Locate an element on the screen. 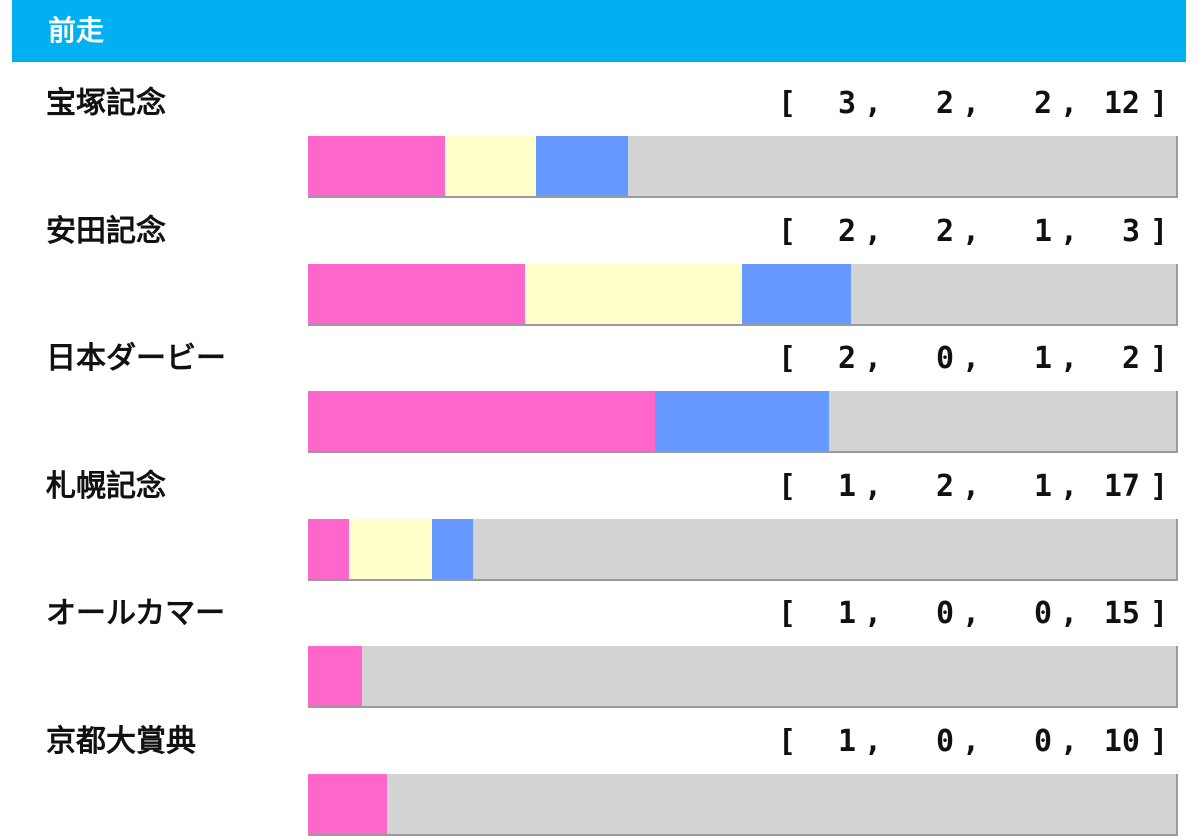 The image size is (1200, 836). other-count: 17 is located at coordinates (1121, 486).